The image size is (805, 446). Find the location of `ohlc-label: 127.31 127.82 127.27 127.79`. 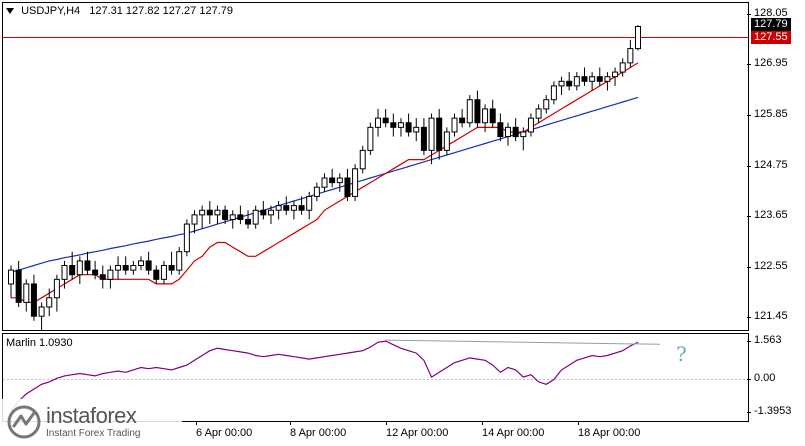

ohlc-label: 127.31 127.82 127.27 127.79 is located at coordinates (161, 11).